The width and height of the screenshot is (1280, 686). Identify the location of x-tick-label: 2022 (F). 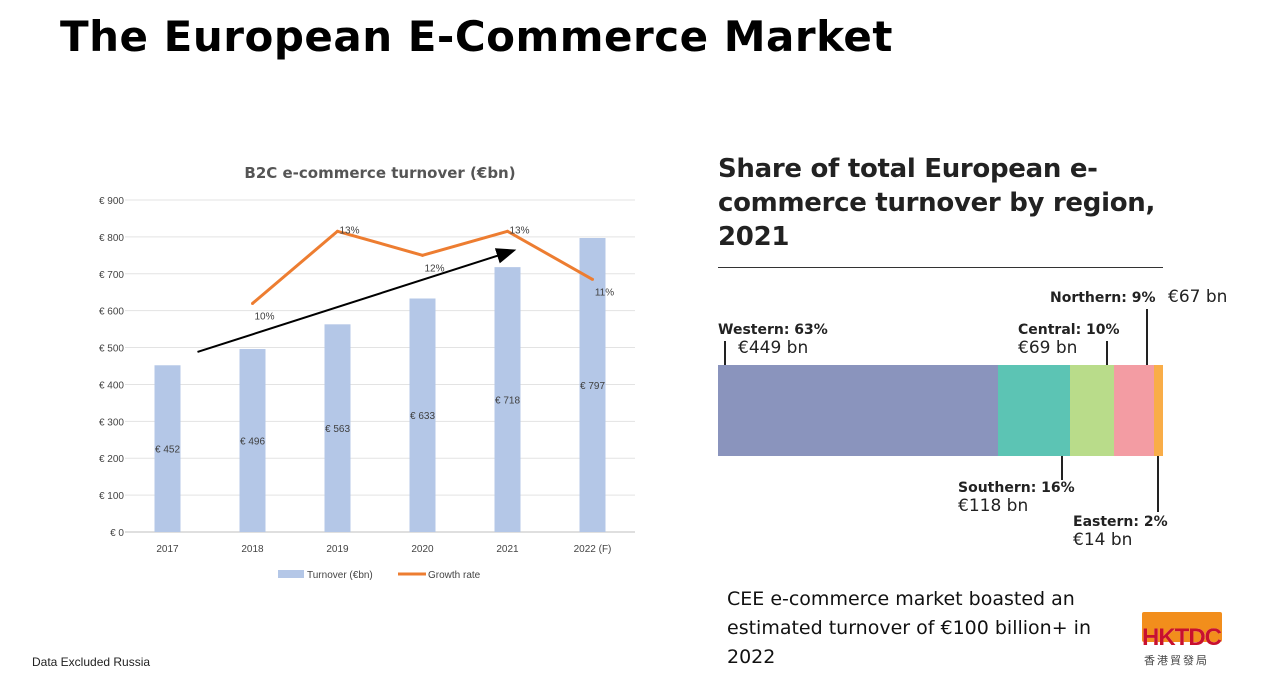
(593, 549).